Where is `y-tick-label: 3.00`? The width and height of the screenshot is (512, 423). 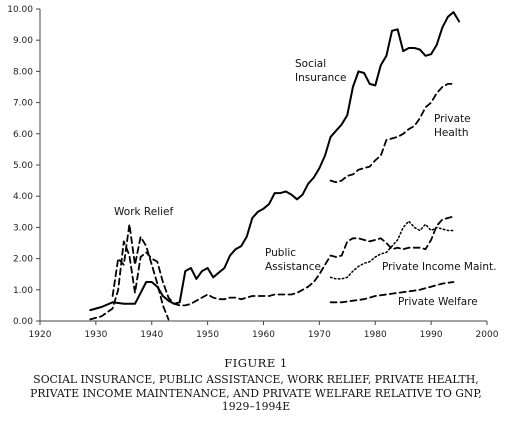 y-tick-label: 3.00 is located at coordinates (23, 228).